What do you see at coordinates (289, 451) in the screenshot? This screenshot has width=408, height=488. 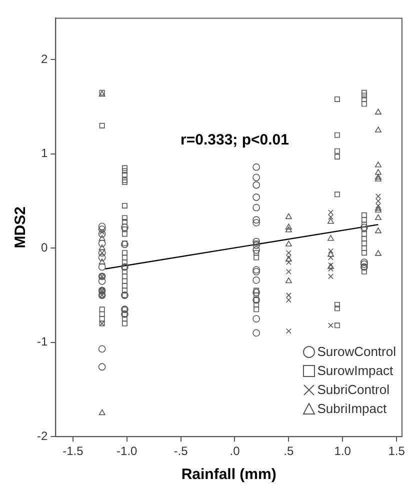 I see `x-tick-label: .5` at bounding box center [289, 451].